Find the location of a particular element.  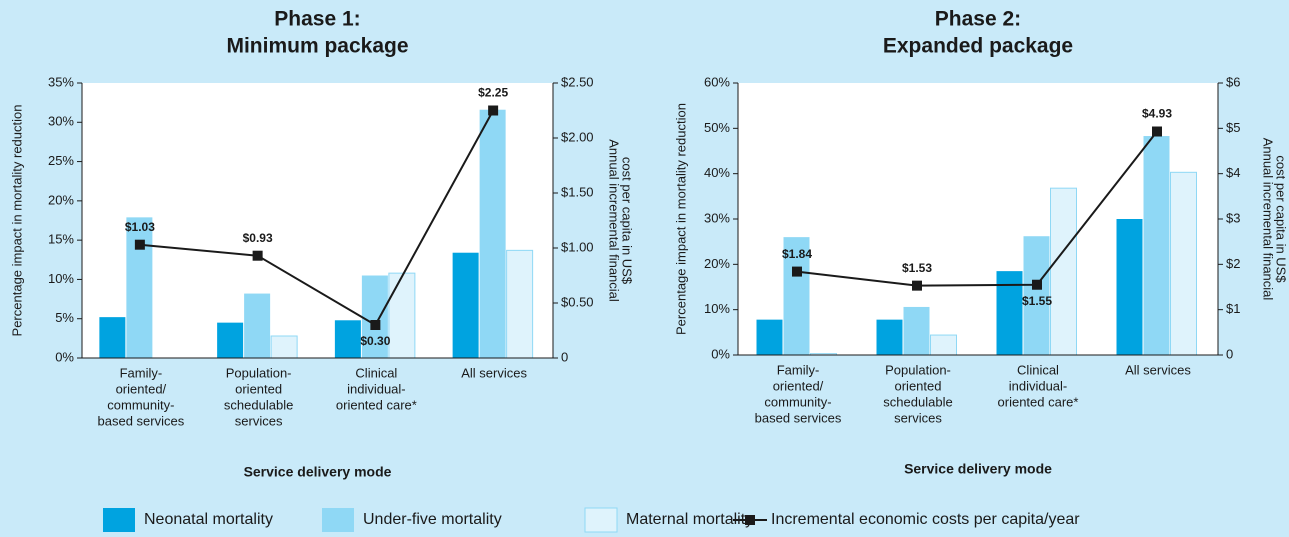

legend-label: Under-five mortality is located at coordinates (432, 519).